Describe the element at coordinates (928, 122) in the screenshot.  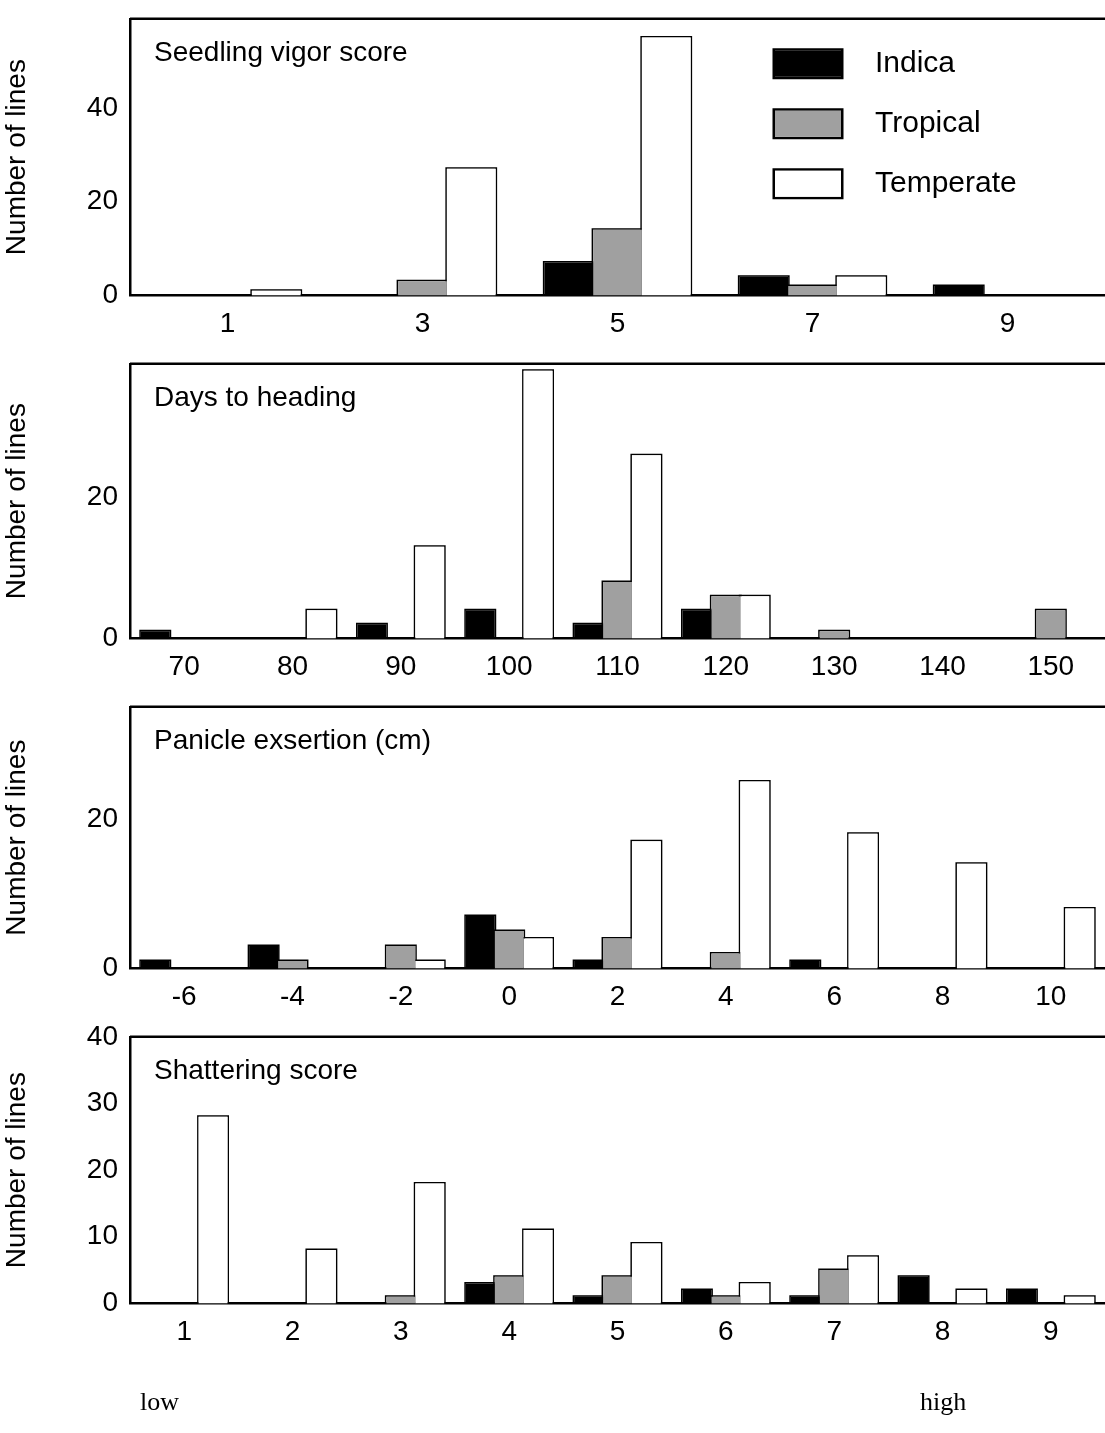
I see `legend-label: Tropical` at that location.